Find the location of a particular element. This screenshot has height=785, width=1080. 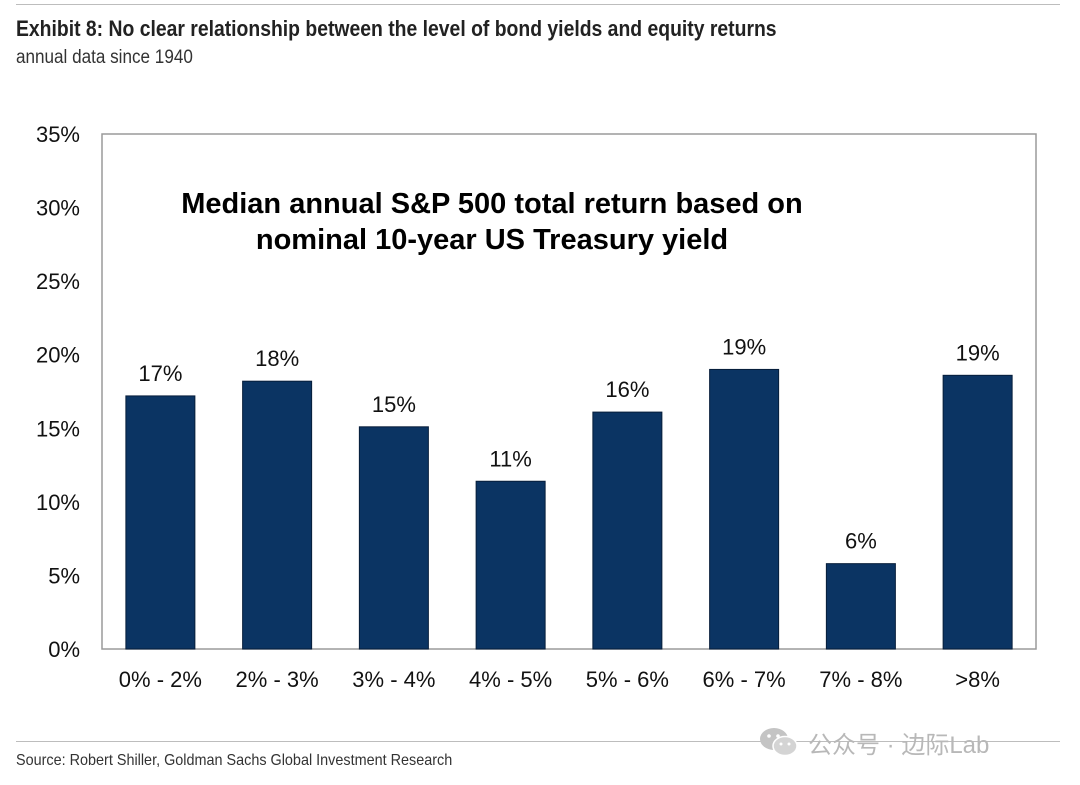

y-tick-label: 35% is located at coordinates (58, 134).